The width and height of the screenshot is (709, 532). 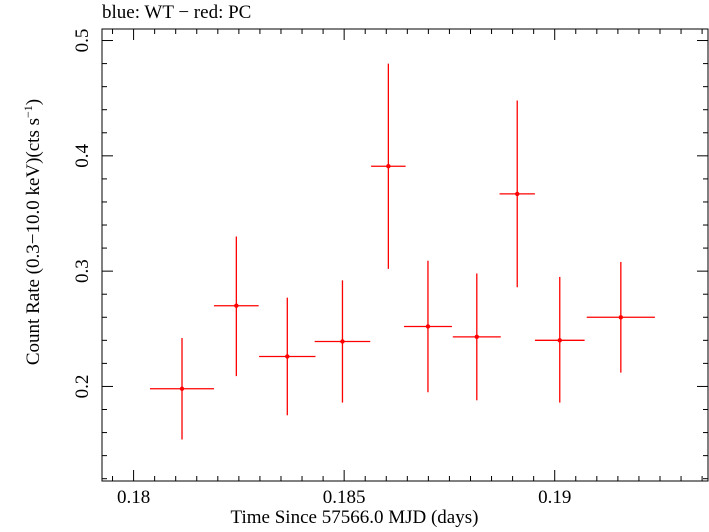 What do you see at coordinates (82, 271) in the screenshot?
I see `y-tick-label: 0.3` at bounding box center [82, 271].